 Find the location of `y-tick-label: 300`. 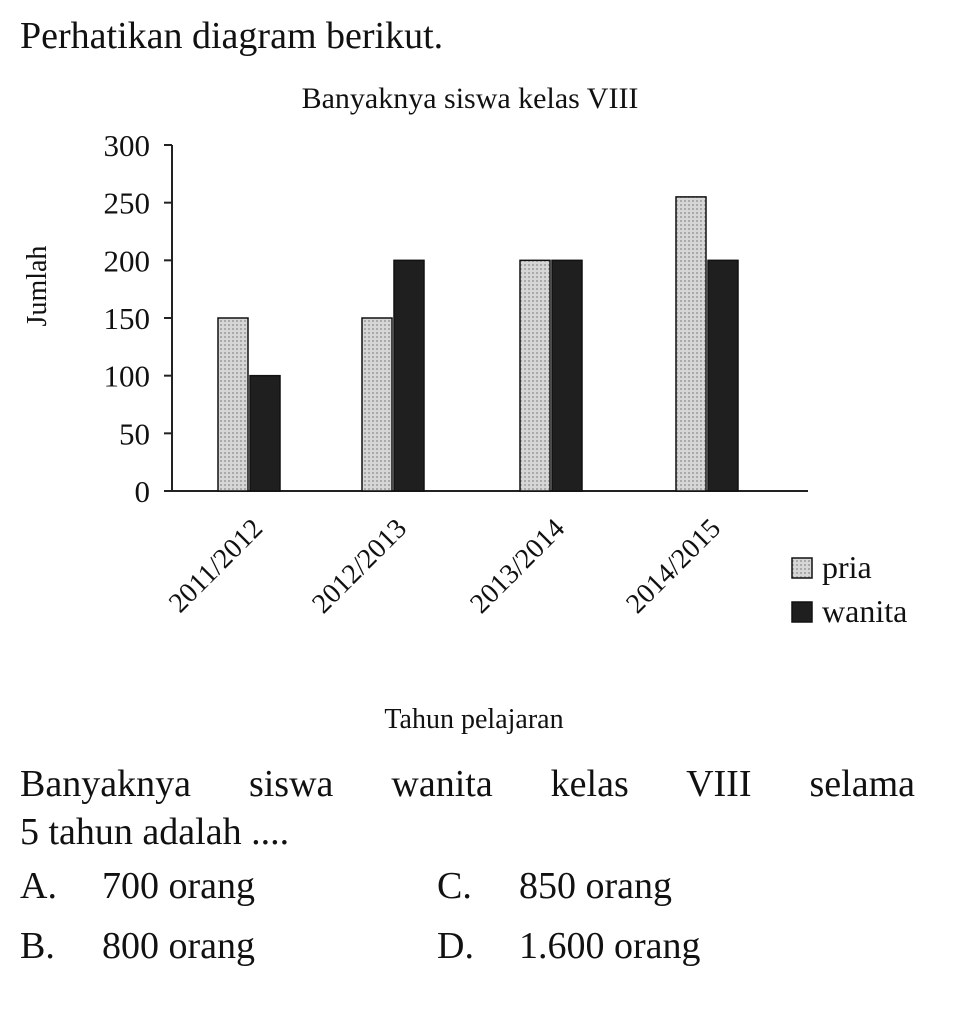

y-tick-label: 300 is located at coordinates (127, 145).